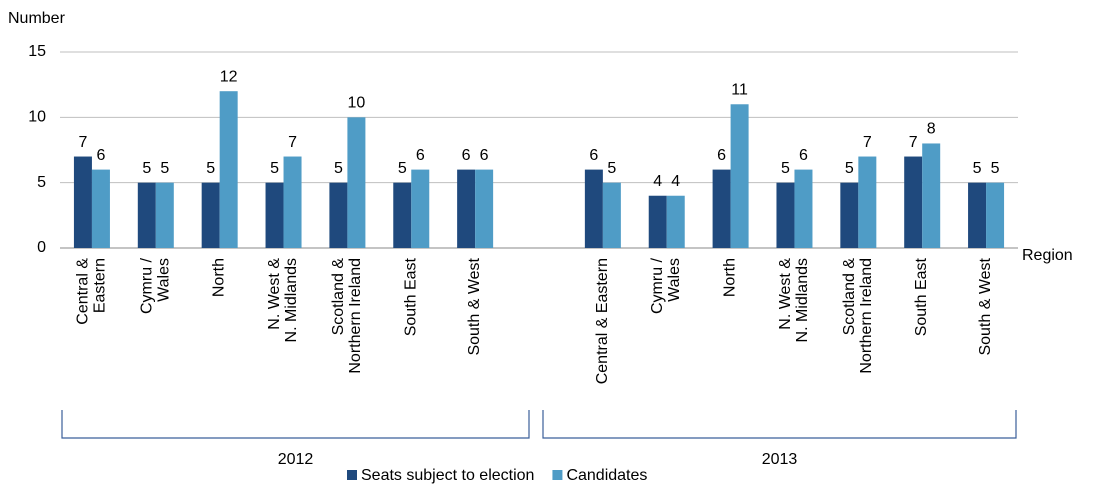 This screenshot has height=486, width=1093. I want to click on legend-label: Seats subject to election, so click(447, 475).